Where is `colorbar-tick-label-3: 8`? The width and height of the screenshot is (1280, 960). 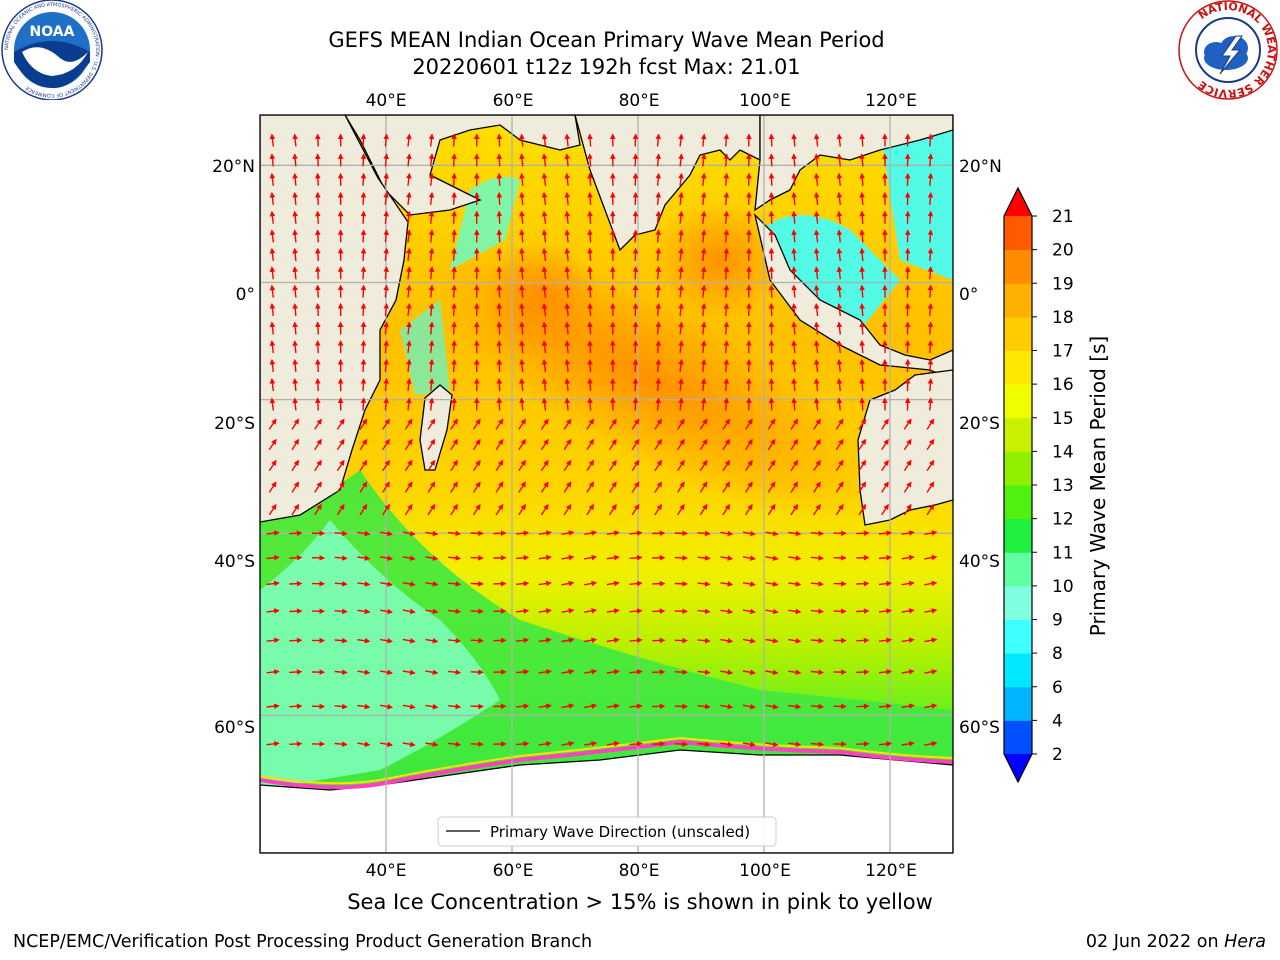 colorbar-tick-label-3: 8 is located at coordinates (1057, 654).